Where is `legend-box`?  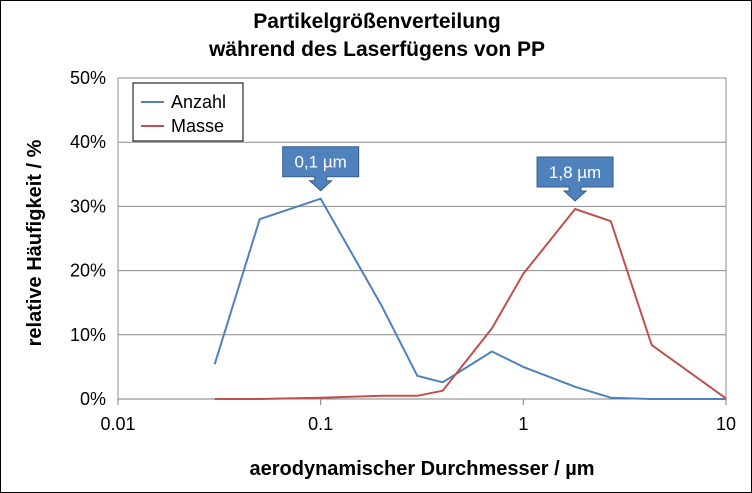 legend-box is located at coordinates (188, 112).